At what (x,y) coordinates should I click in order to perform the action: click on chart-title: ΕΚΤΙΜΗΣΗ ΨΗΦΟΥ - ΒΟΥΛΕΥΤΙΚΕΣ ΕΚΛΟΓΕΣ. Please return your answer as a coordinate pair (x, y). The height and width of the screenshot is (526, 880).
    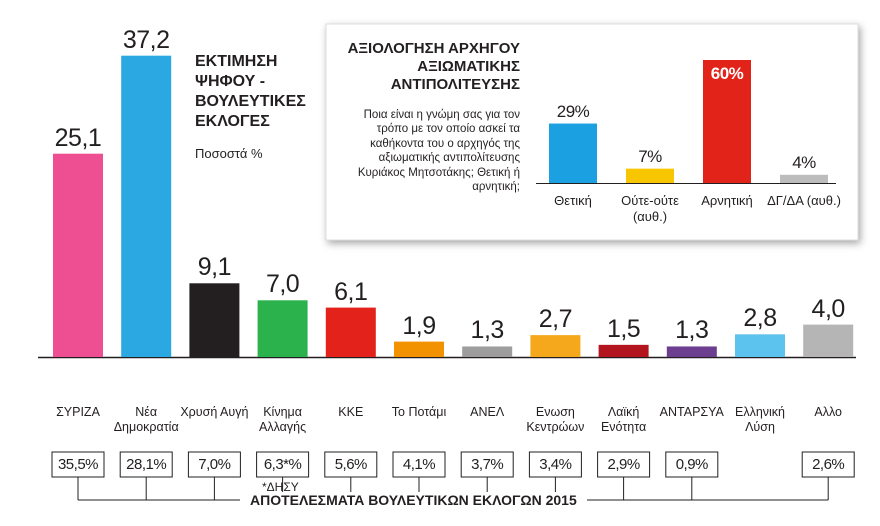
    Looking at the image, I should click on (250, 91).